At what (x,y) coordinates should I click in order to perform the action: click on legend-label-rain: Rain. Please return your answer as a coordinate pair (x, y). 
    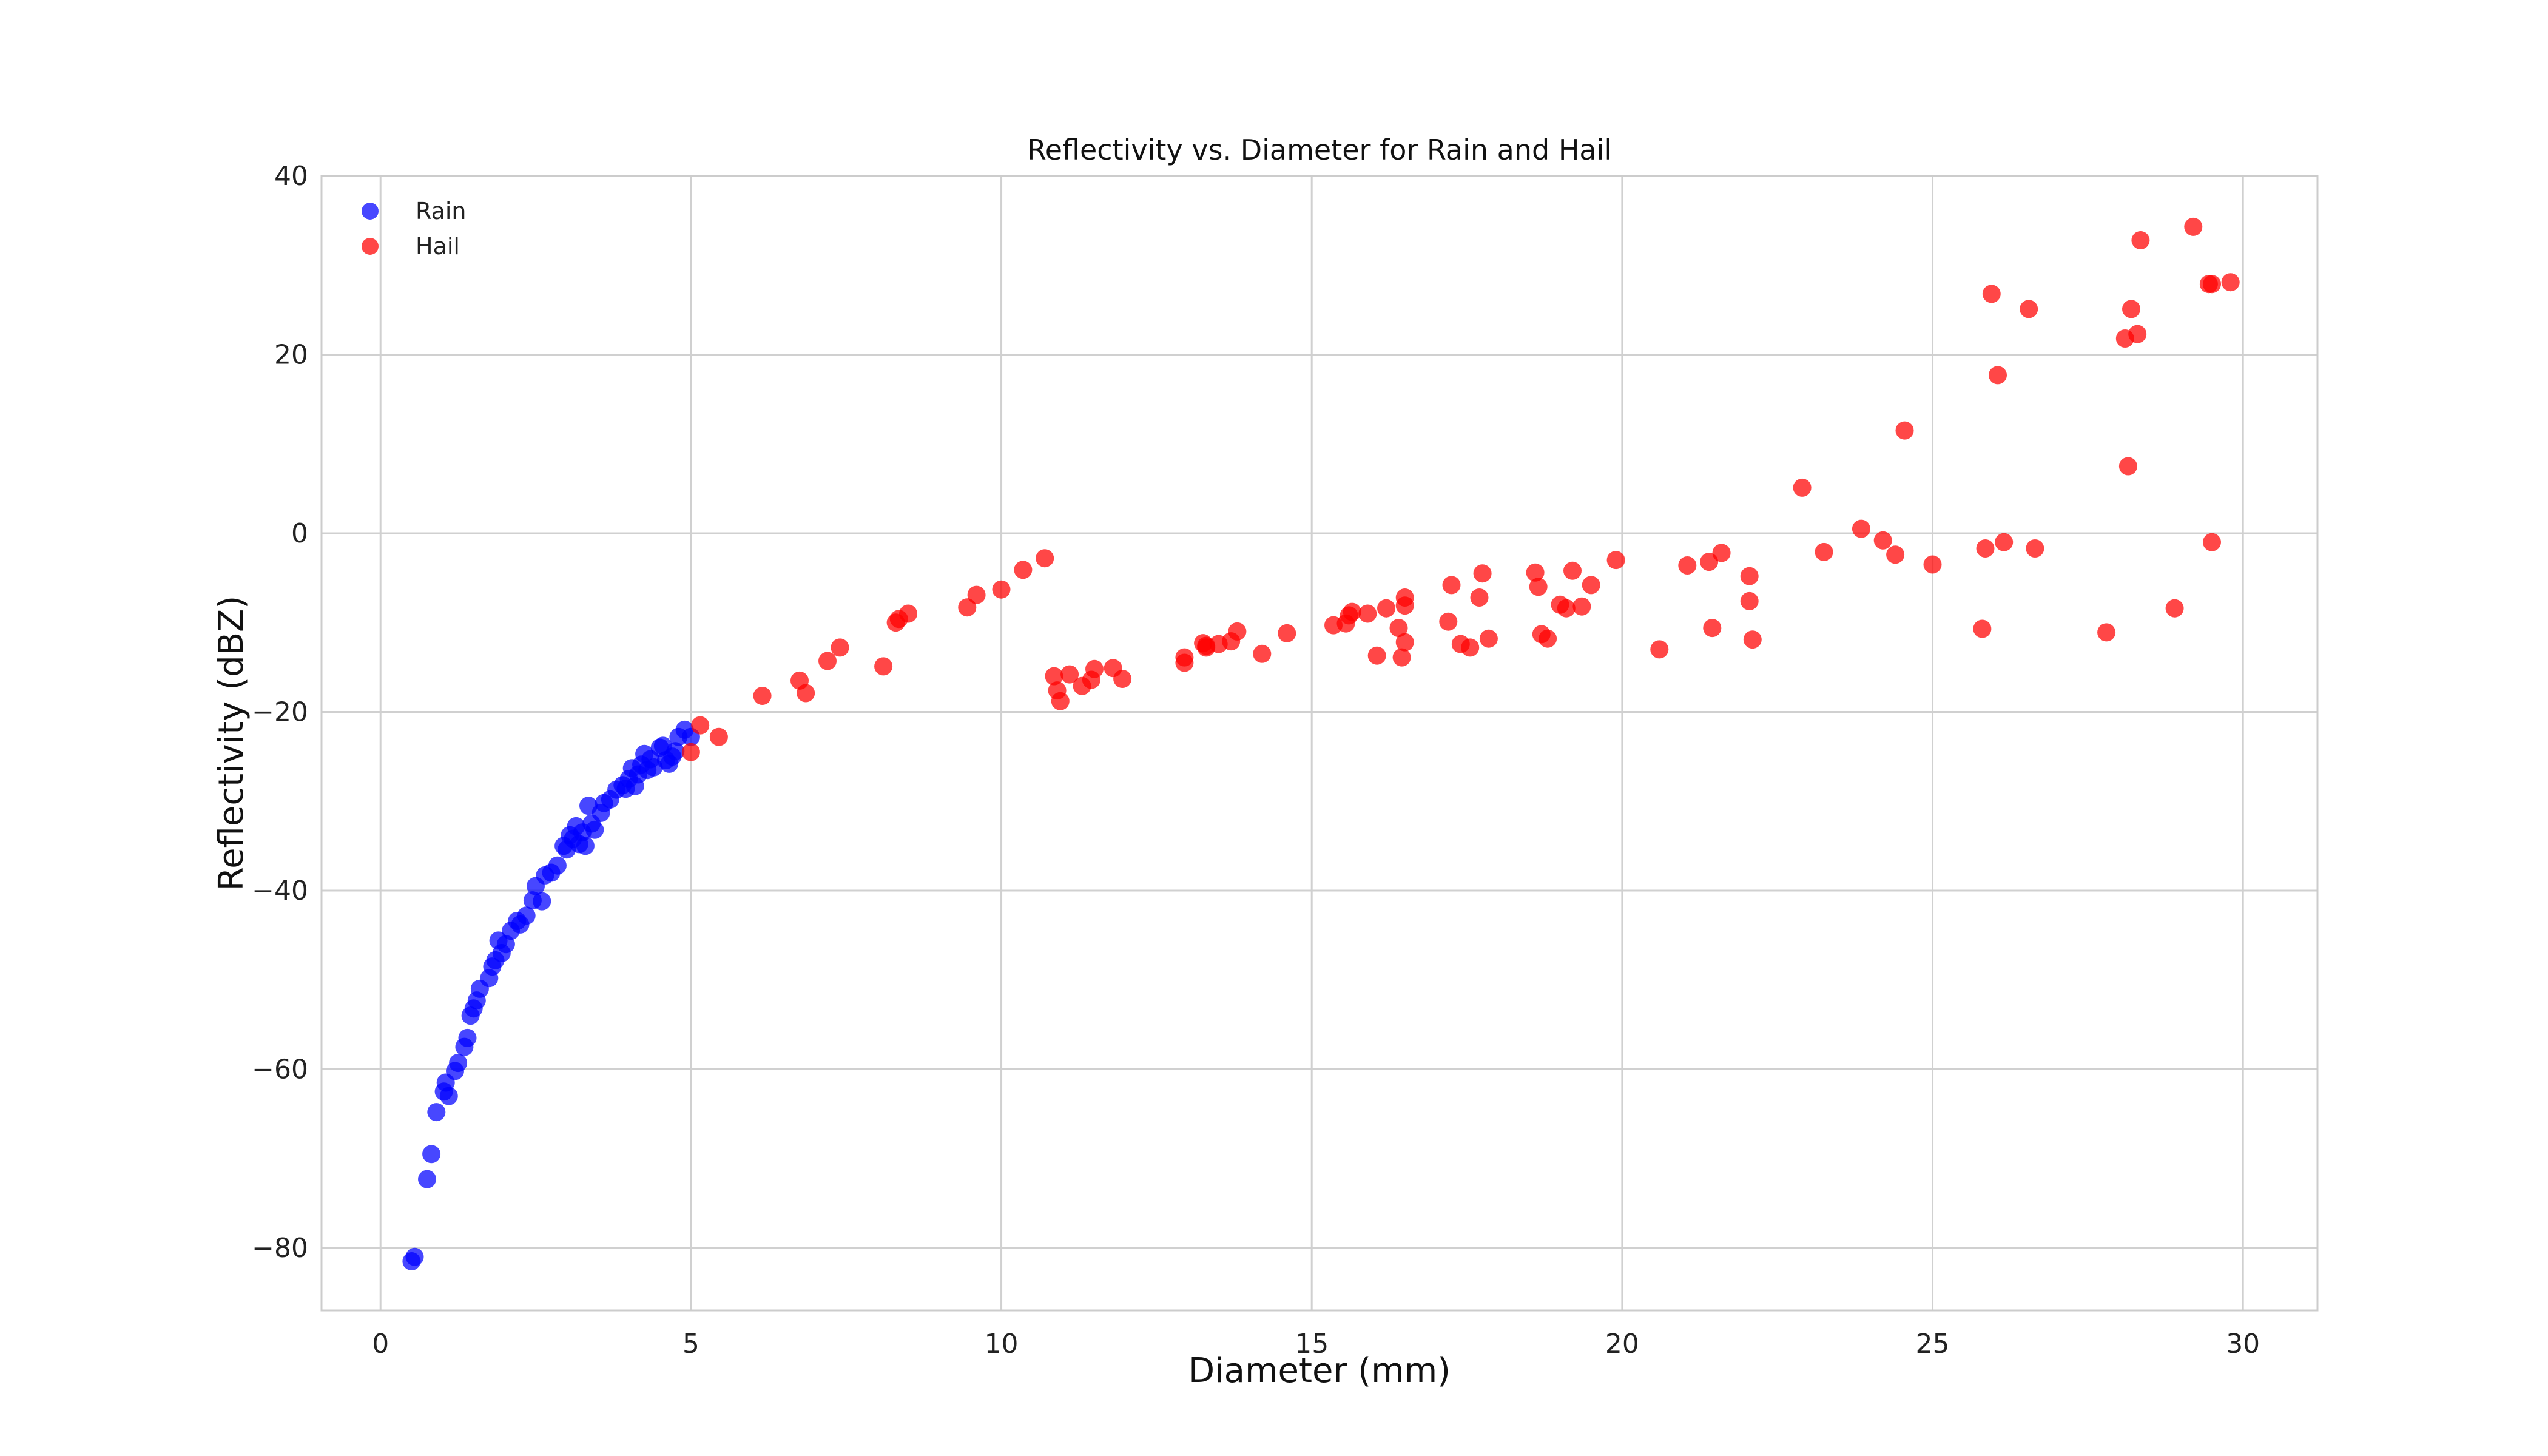
    Looking at the image, I should click on (441, 211).